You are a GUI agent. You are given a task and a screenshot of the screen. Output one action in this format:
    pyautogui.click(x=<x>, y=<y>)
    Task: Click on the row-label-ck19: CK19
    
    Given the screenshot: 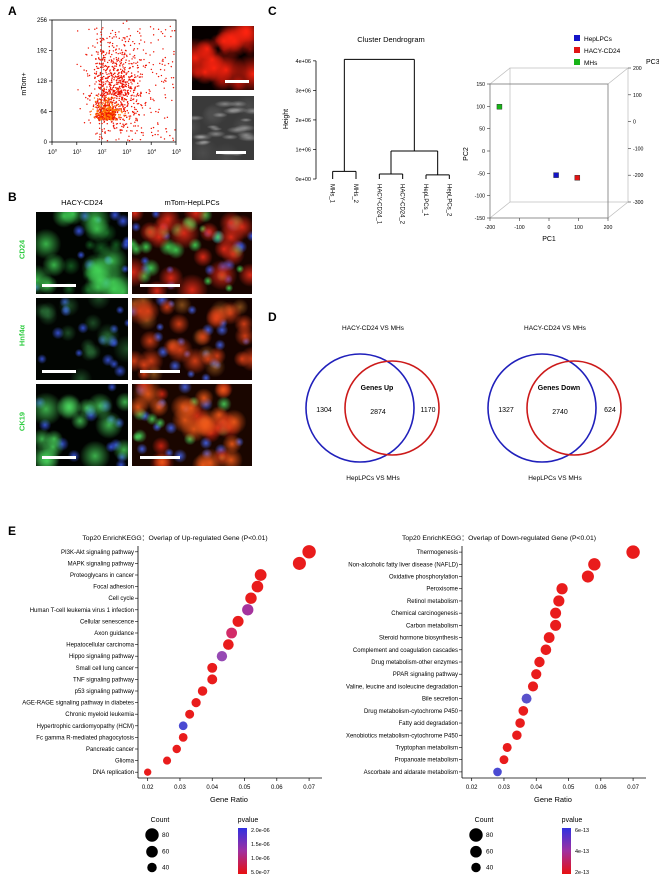 What is the action you would take?
    pyautogui.click(x=22, y=421)
    